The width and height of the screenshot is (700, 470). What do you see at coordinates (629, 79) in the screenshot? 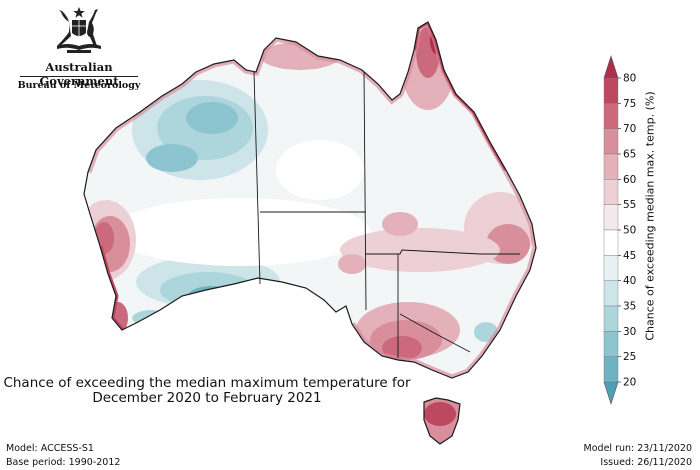
I see `colorbar-tick-label: 80` at bounding box center [629, 79].